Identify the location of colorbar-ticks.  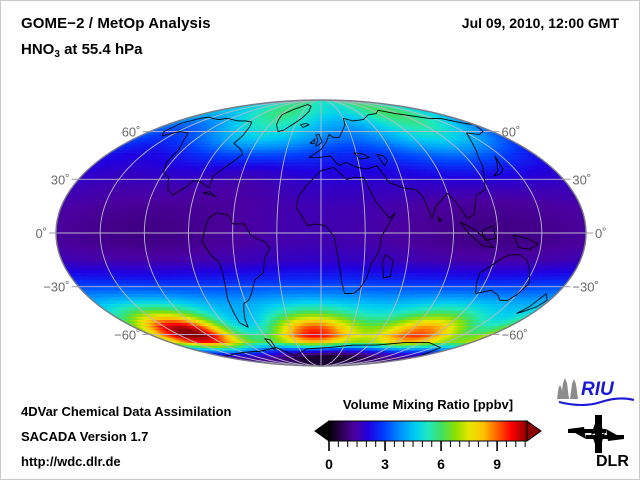
(427, 446).